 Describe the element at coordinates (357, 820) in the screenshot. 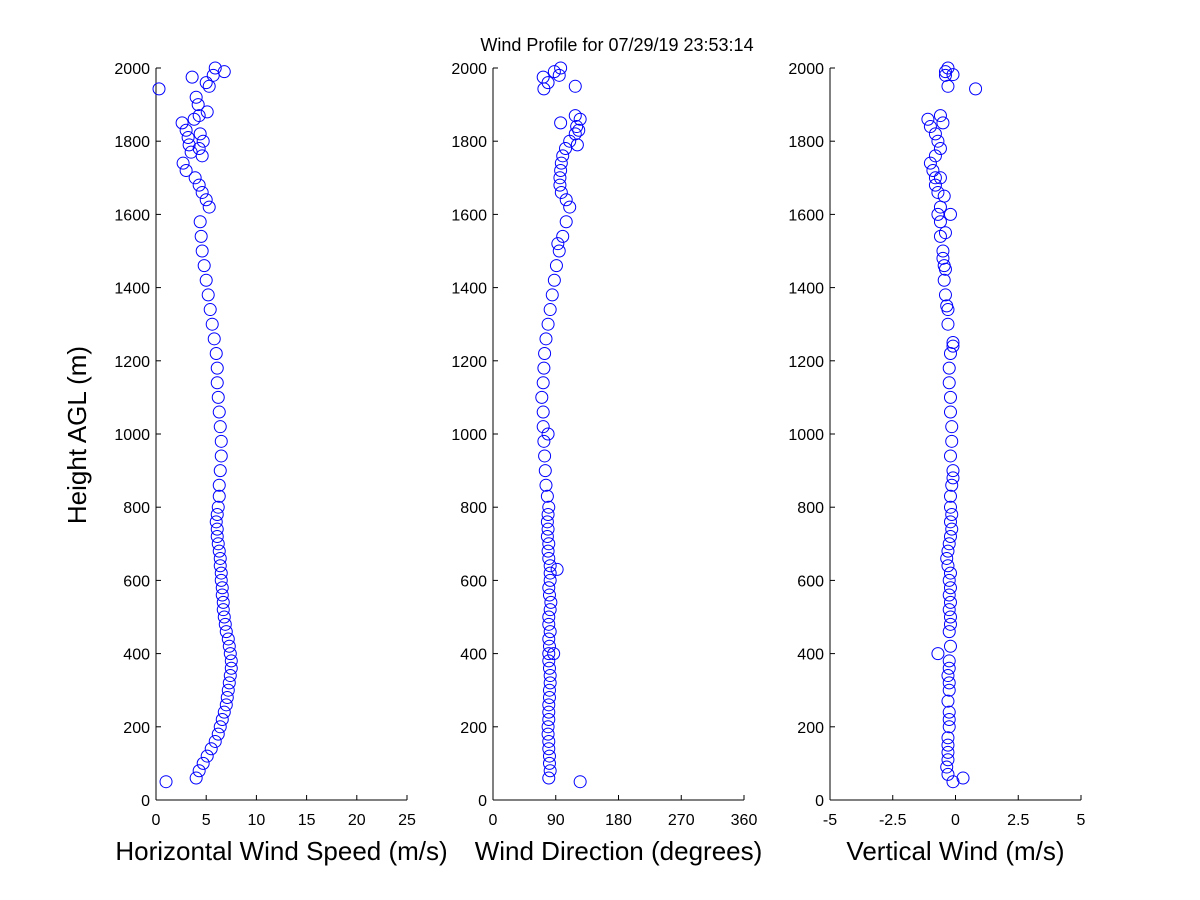

I see `x-tick-label: 20` at that location.